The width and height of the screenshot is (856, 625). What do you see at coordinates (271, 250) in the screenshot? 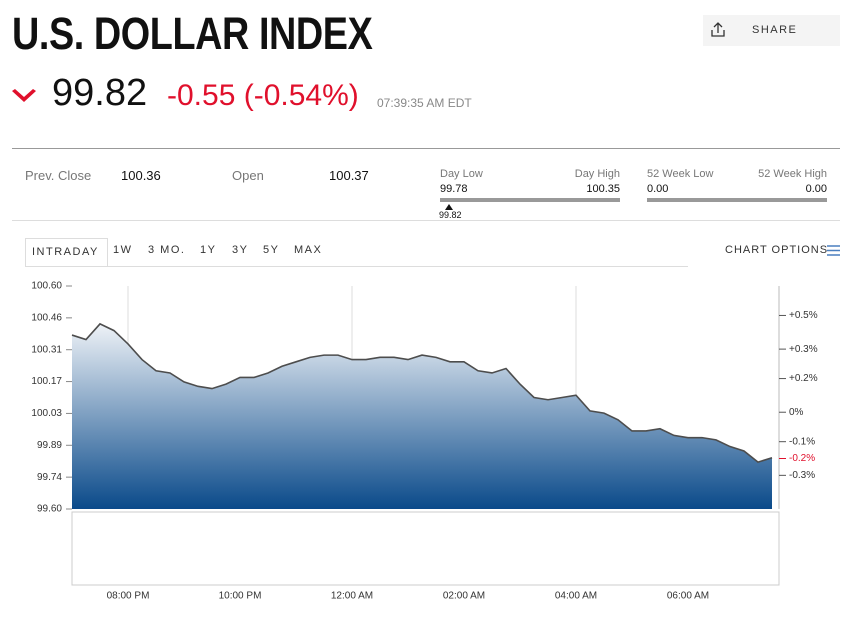
I see `tab: 5Y` at bounding box center [271, 250].